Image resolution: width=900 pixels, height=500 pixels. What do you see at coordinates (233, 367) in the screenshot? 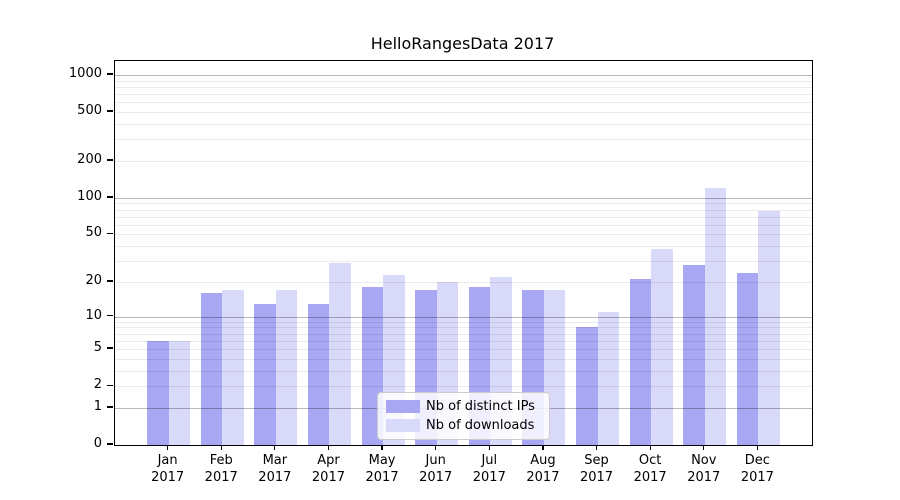
I see `bar-downloads-feb` at bounding box center [233, 367].